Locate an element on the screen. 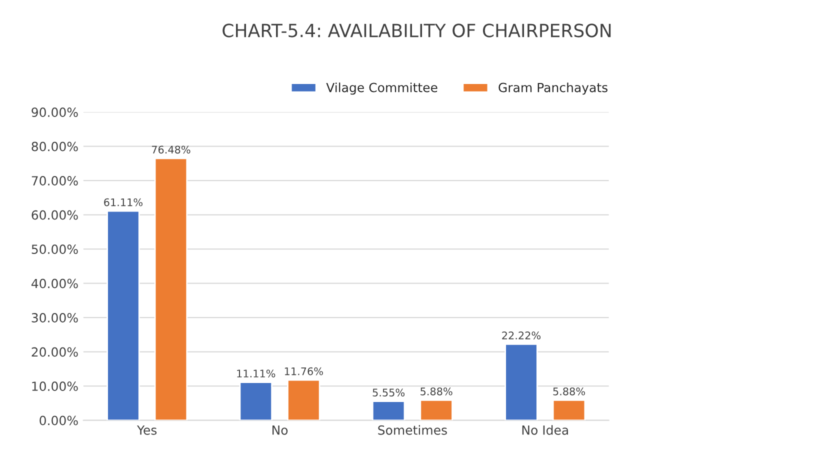  chart-title: CHART-5.4: AVAILABILITY OF CHAIRPERSON is located at coordinates (416, 31).